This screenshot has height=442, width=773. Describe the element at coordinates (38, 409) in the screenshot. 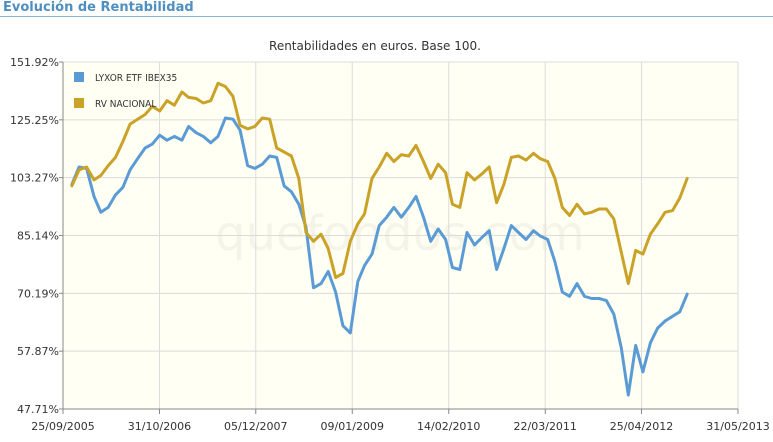

I see `y-tick-label: 47.71%` at that location.